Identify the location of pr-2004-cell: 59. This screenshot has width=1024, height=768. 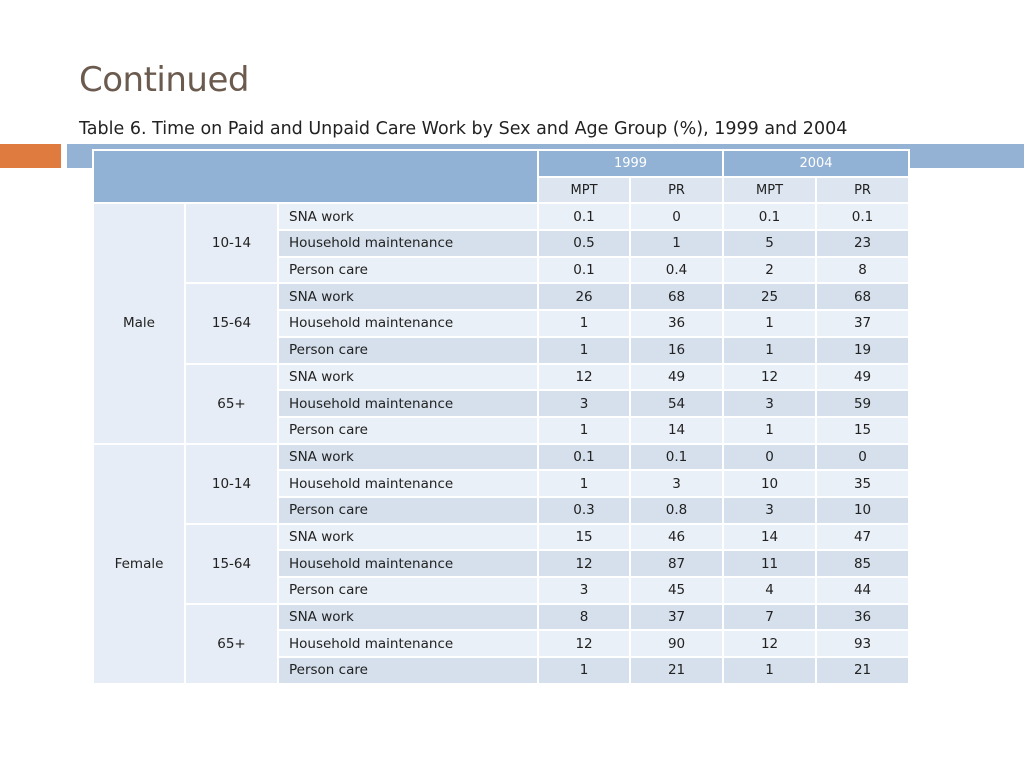
(863, 403).